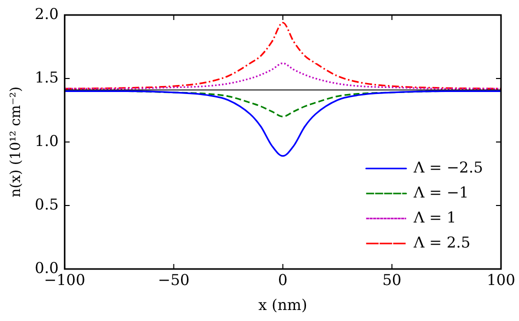 The image size is (519, 321). Describe the element at coordinates (434, 217) in the screenshot. I see `legend-label: Λ = 1` at that location.